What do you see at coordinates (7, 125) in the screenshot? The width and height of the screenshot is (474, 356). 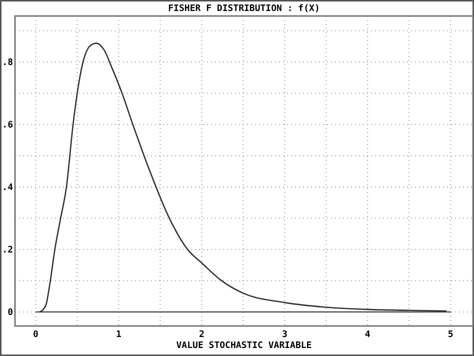 I see `y-tick-label: .6` at bounding box center [7, 125].